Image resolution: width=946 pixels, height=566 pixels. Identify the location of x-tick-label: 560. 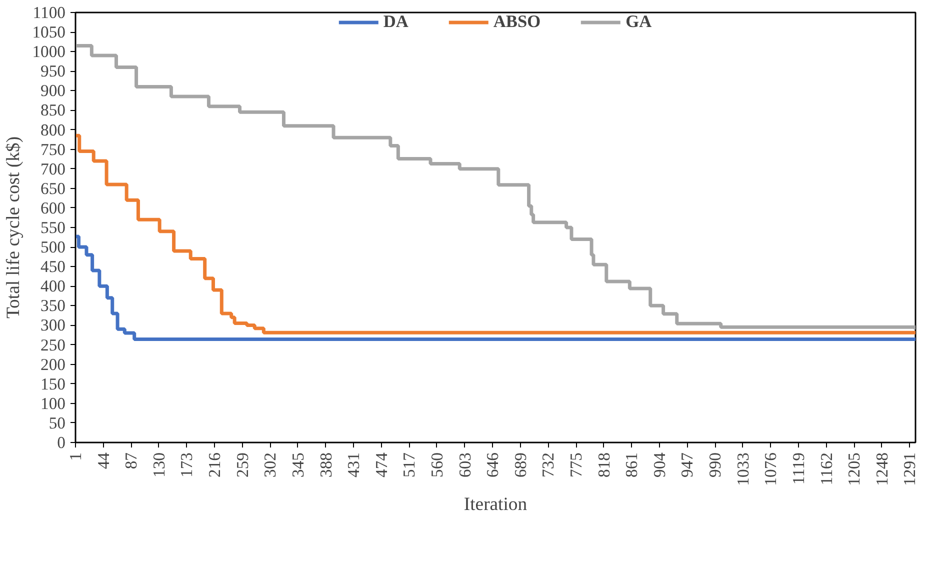
(436, 465).